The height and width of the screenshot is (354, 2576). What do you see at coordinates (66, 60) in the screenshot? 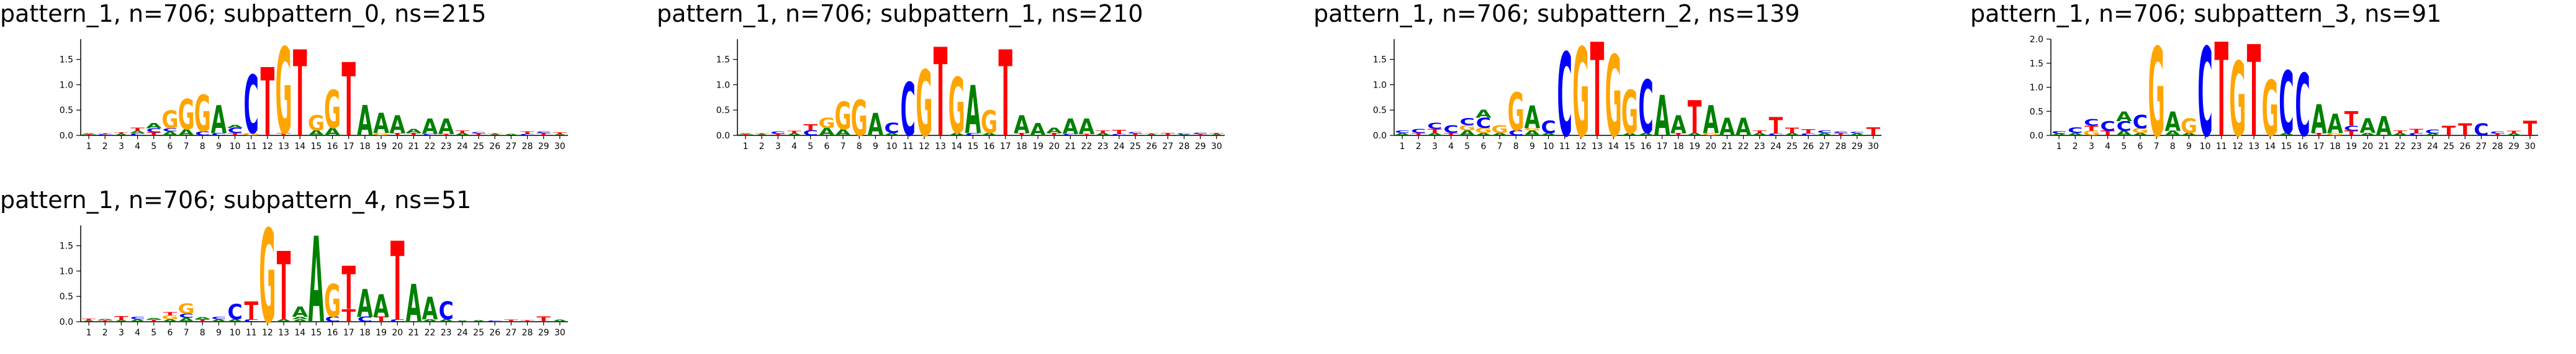
I see `y-tick-label: 1.5` at bounding box center [66, 60].